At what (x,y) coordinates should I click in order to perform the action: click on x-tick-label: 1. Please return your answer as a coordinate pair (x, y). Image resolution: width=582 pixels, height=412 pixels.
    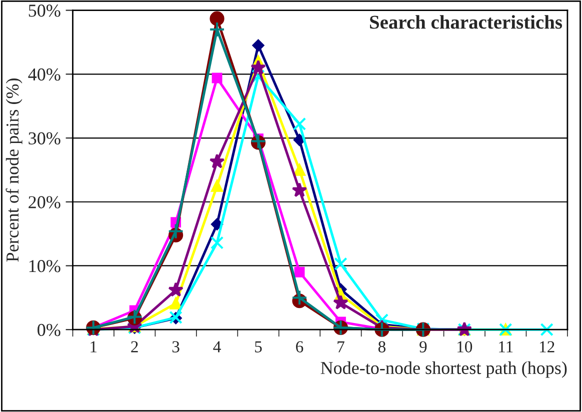
    Looking at the image, I should click on (93, 346).